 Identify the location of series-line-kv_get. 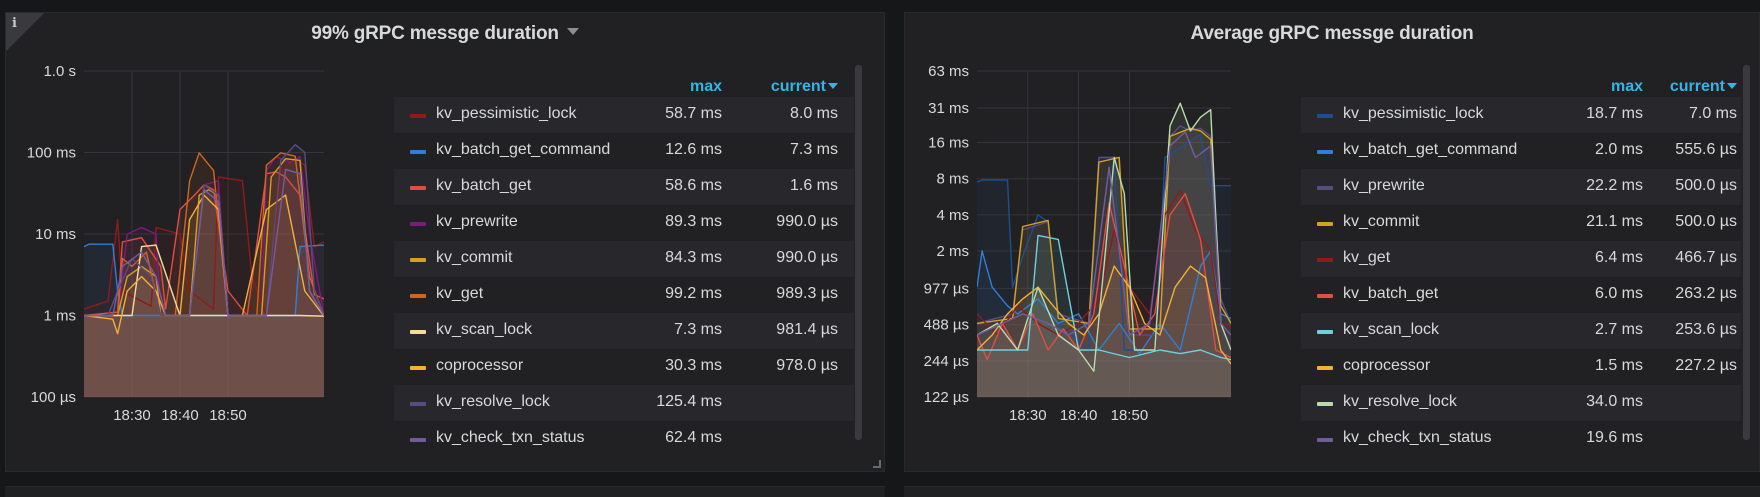
(204, 234).